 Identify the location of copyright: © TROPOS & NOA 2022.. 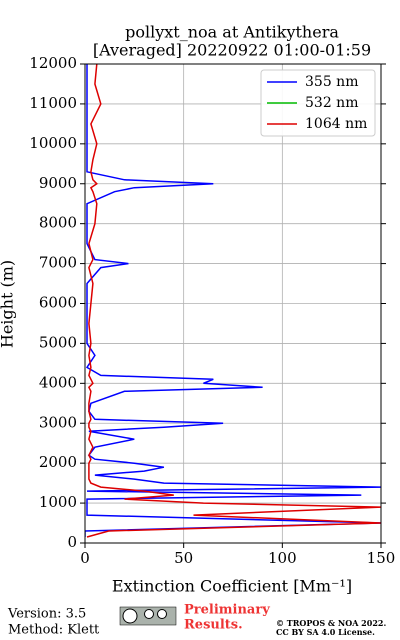
(331, 623).